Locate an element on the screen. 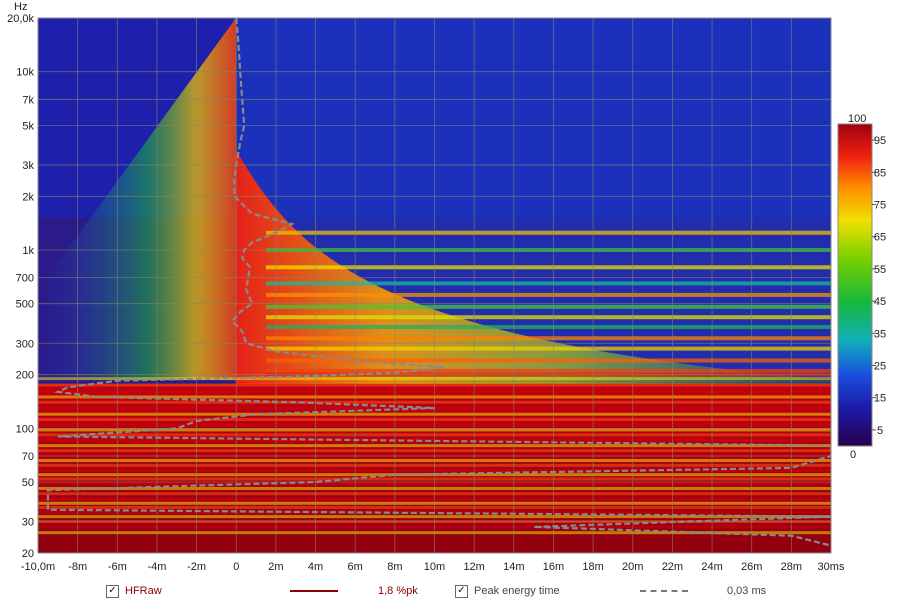 The width and height of the screenshot is (900, 607). y-axis-unit: Hz is located at coordinates (20, 7).